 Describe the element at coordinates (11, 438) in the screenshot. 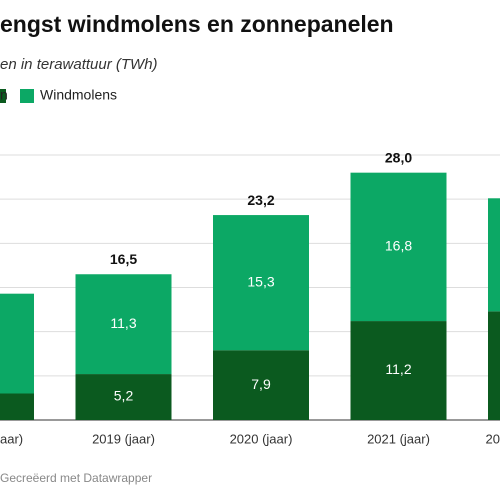

I see `x-tick-label: aar)` at that location.